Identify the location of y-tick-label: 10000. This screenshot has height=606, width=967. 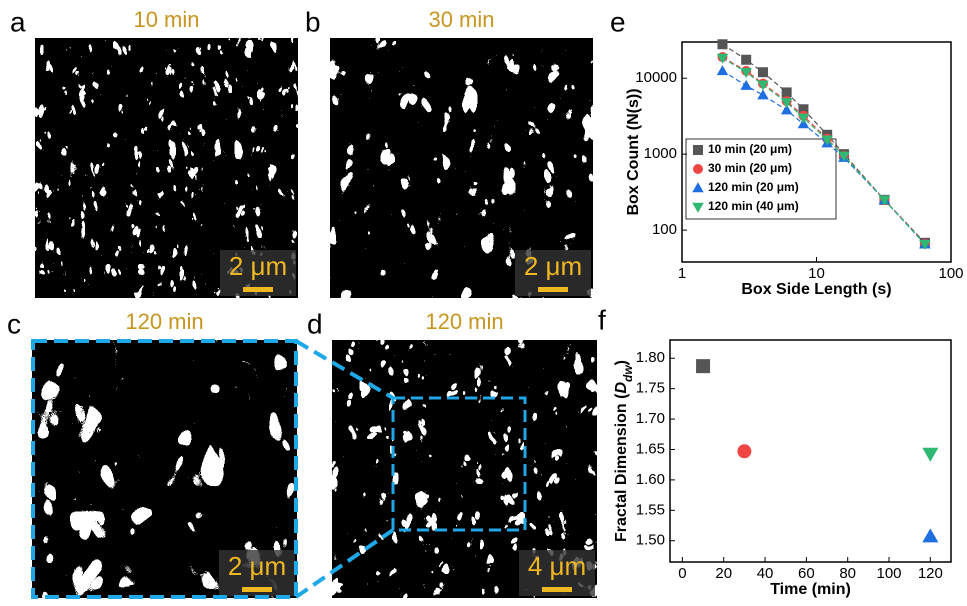
(656, 77).